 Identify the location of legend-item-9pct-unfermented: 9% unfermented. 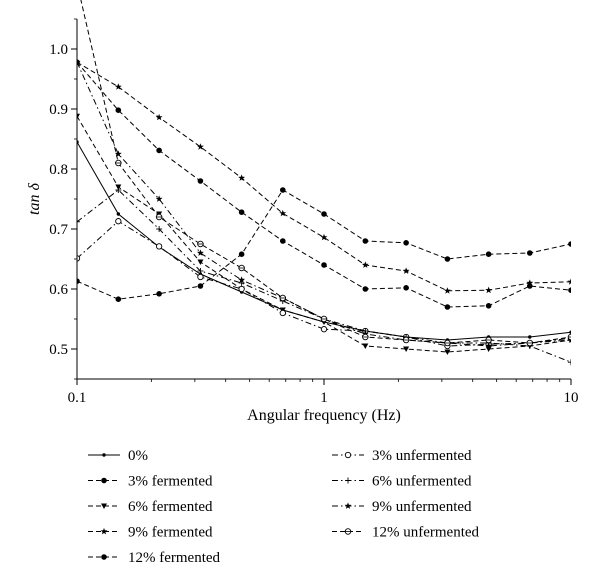
(402, 507).